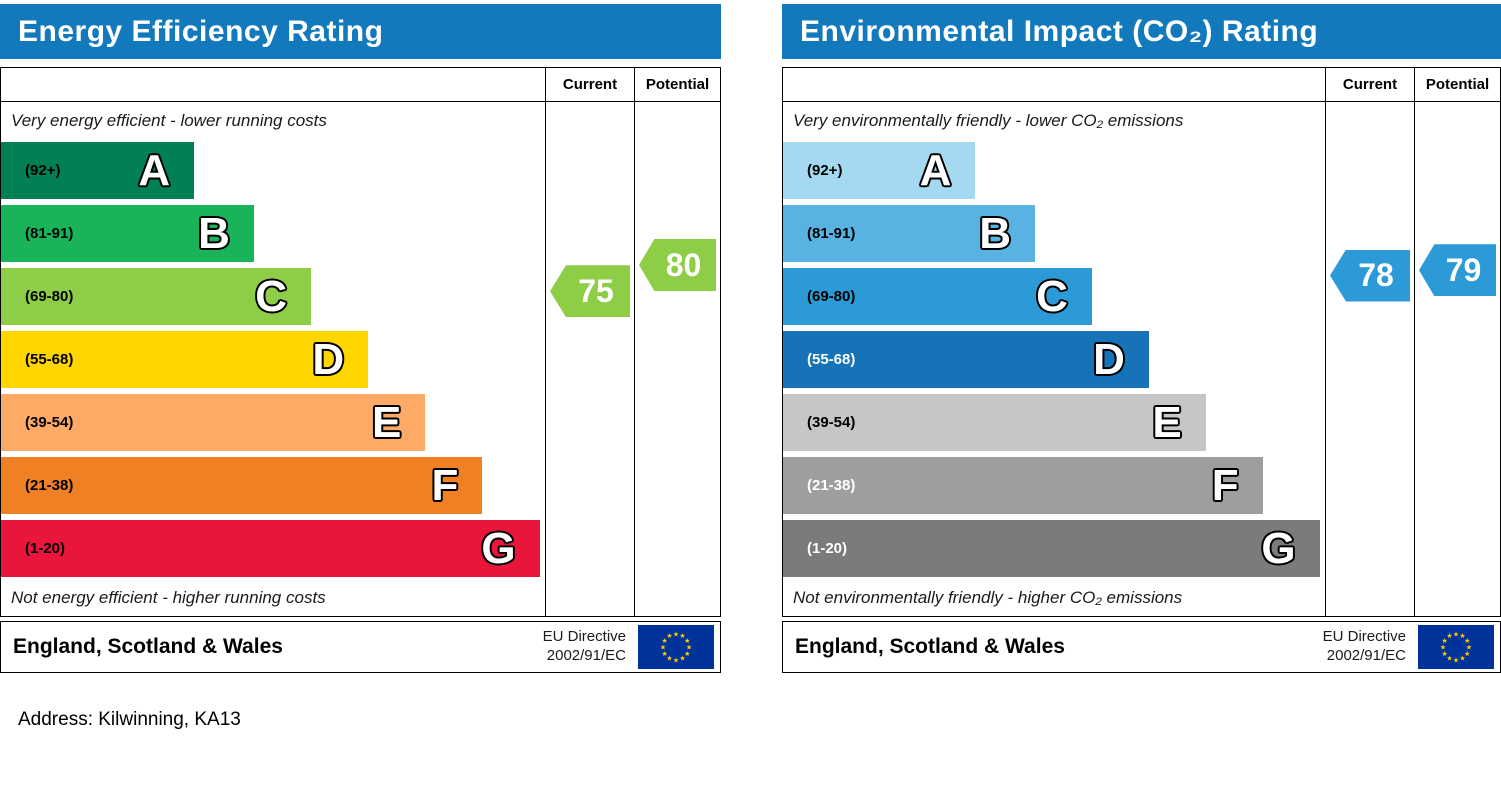 The image size is (1501, 805). What do you see at coordinates (831, 359) in the screenshot?
I see `band-range-label: (55-68)` at bounding box center [831, 359].